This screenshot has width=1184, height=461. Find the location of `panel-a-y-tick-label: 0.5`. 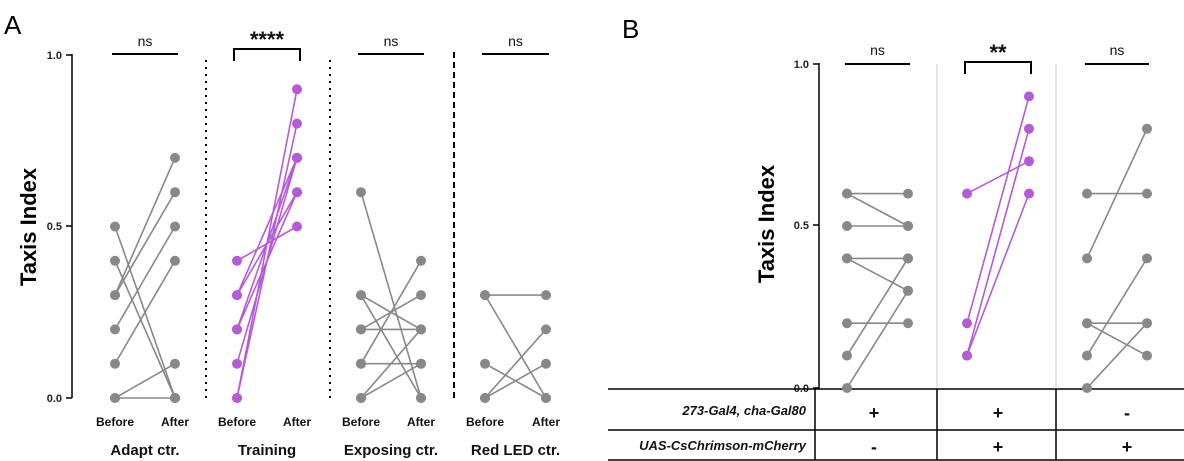

panel-a-y-tick-label: 0.5 is located at coordinates (54, 227).